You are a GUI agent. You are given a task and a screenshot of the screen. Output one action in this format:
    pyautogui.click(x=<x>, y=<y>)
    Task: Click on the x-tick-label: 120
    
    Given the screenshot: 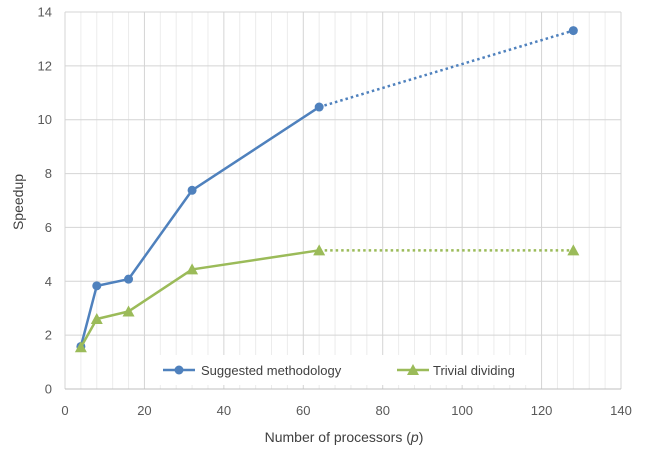 What is the action you would take?
    pyautogui.click(x=542, y=410)
    